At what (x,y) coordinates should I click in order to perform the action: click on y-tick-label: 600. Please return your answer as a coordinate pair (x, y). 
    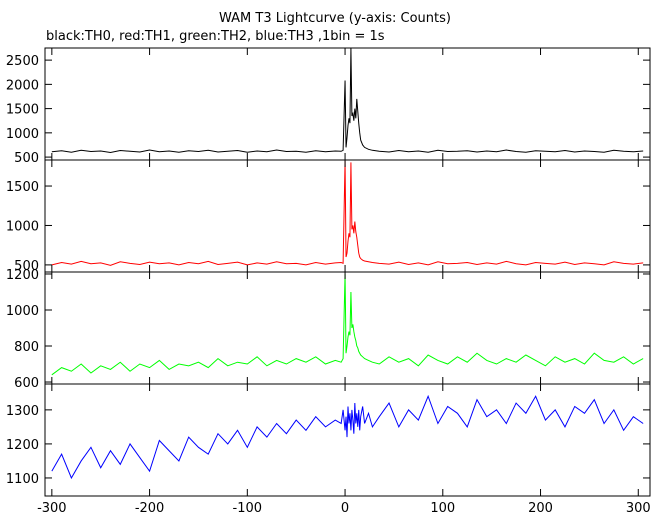
    Looking at the image, I should click on (26, 383).